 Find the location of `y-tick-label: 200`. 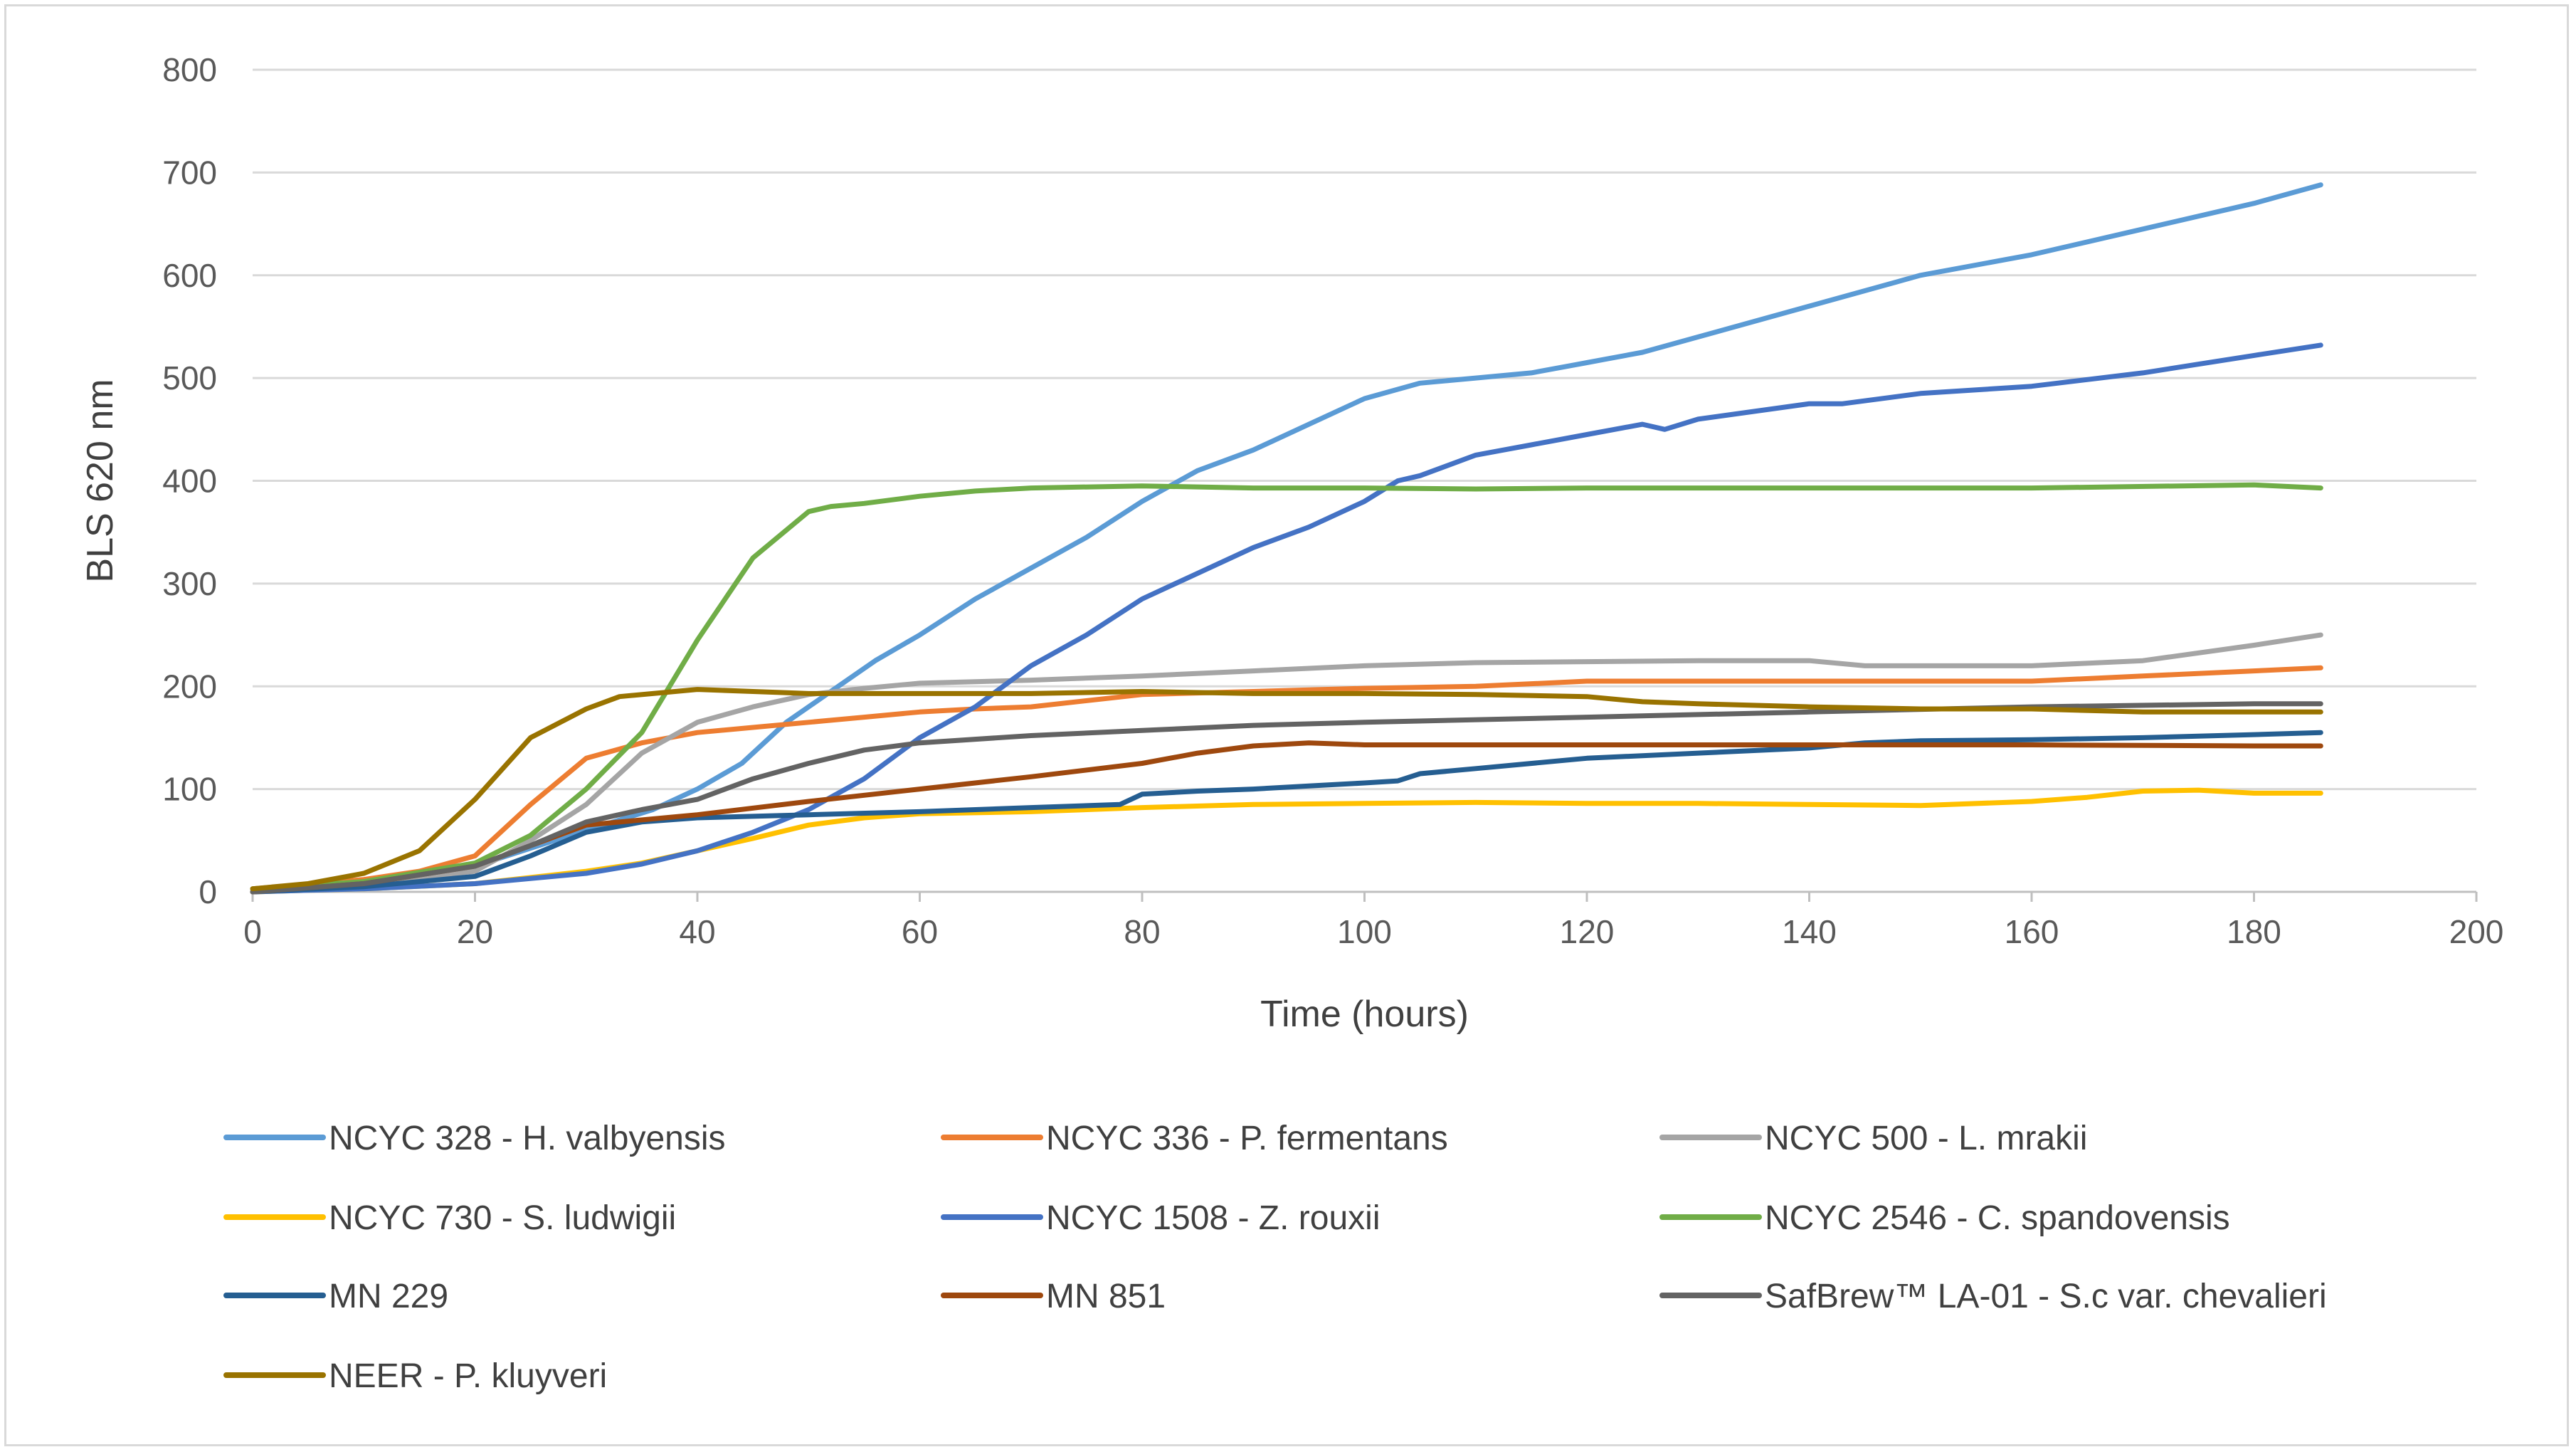

y-tick-label: 200 is located at coordinates (189, 686).